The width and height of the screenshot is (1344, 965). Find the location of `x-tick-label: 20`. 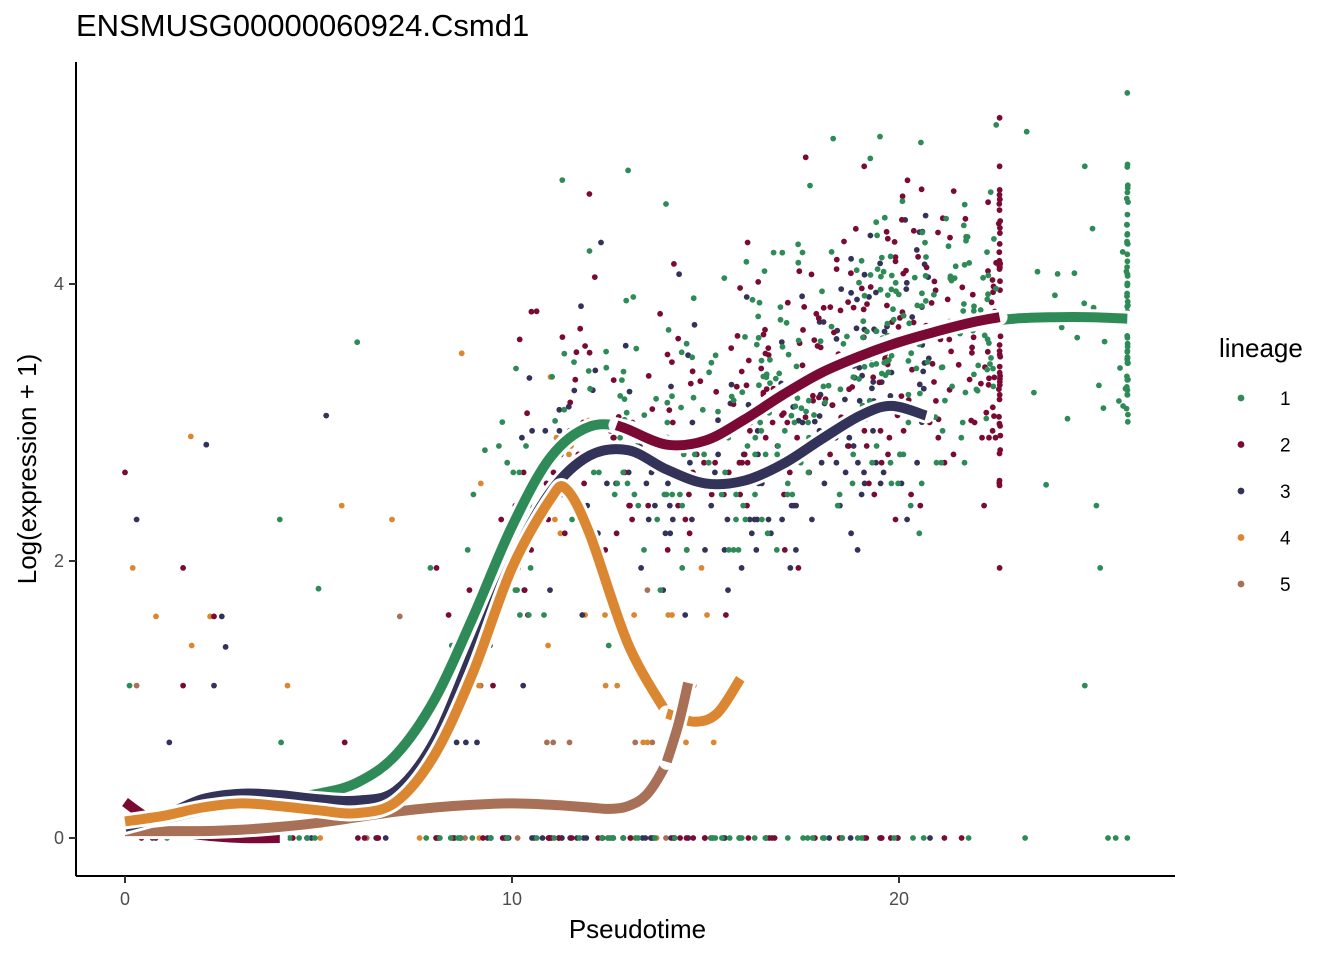

x-tick-label: 20 is located at coordinates (899, 899).